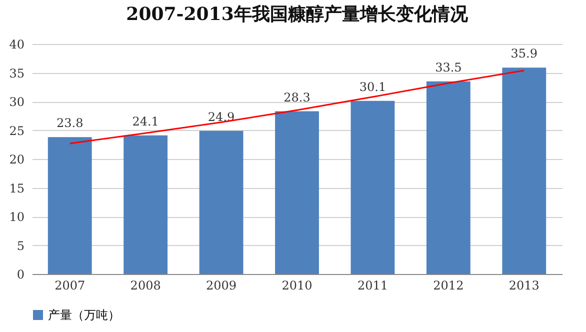  Describe the element at coordinates (448, 67) in the screenshot. I see `data-label: 33.5` at that location.